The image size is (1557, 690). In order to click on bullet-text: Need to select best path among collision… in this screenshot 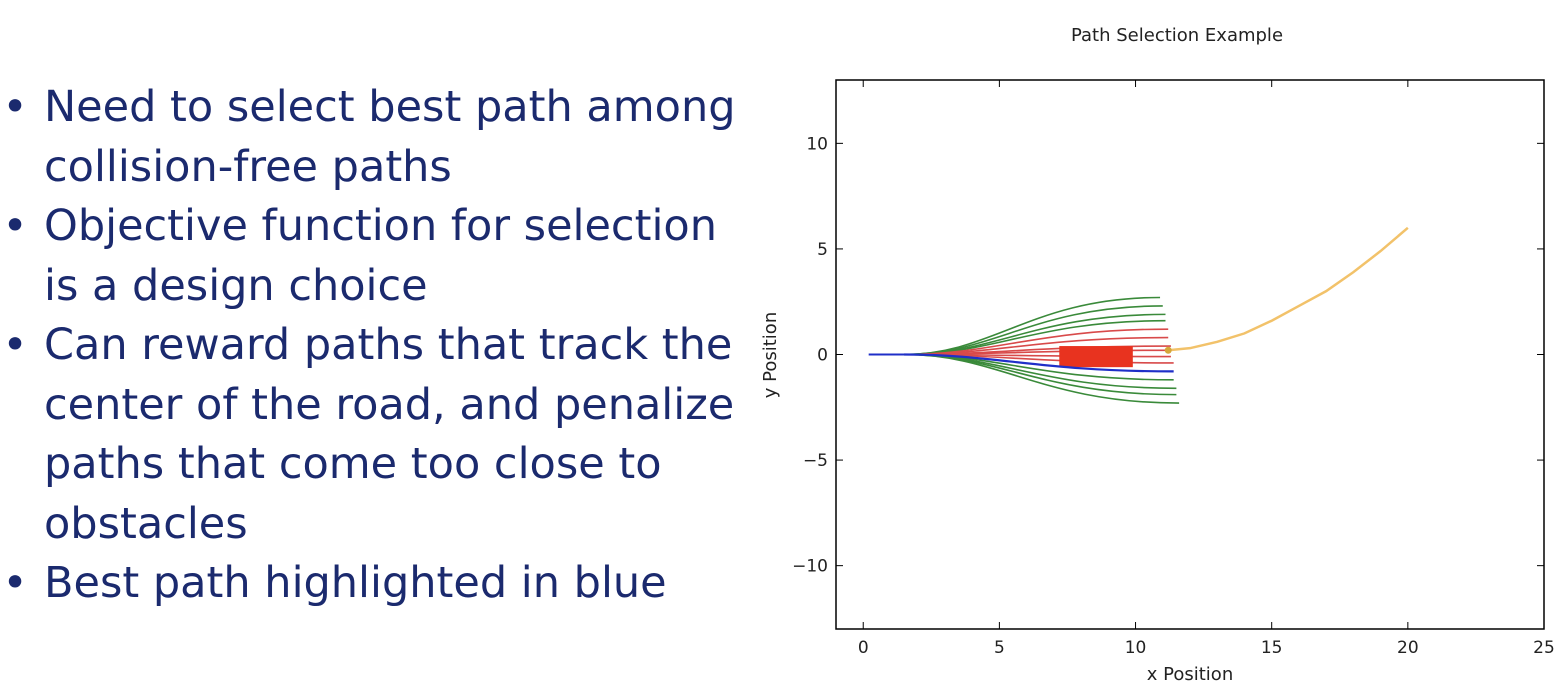, I will do `click(390, 137)`.